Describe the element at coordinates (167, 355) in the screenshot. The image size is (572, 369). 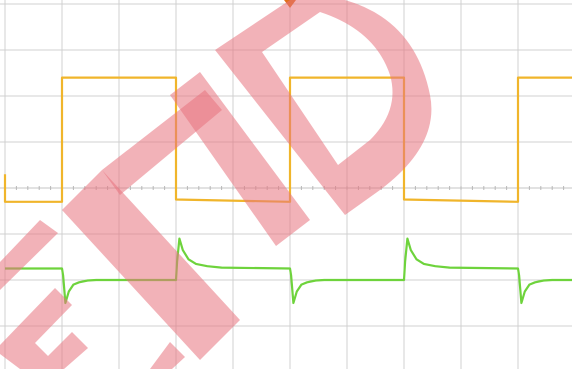
I see `watermark-letter-e-lower` at that location.